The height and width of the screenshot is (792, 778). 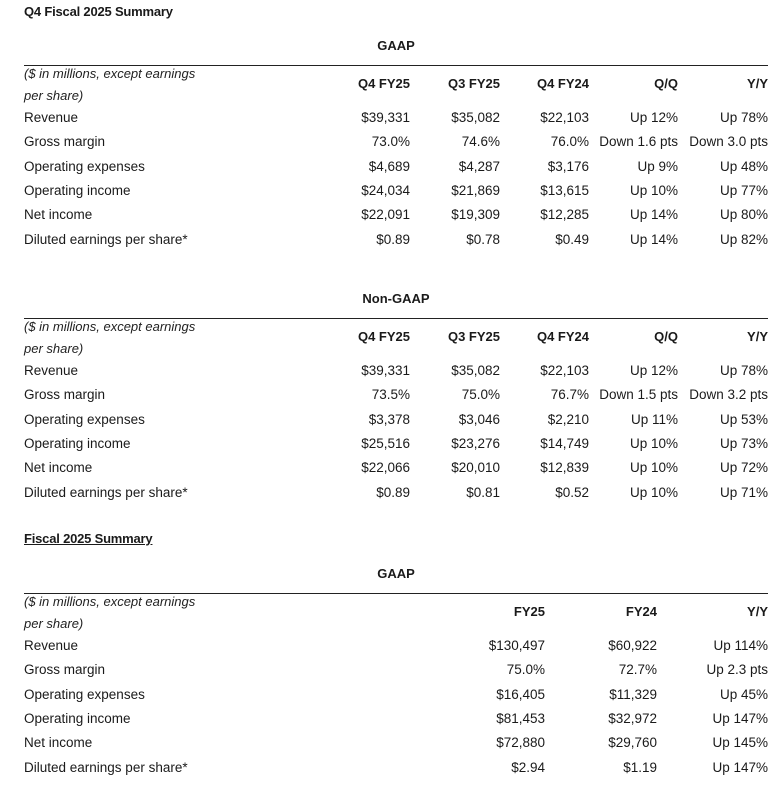 What do you see at coordinates (743, 166) in the screenshot?
I see `cell-value: Up 48%` at bounding box center [743, 166].